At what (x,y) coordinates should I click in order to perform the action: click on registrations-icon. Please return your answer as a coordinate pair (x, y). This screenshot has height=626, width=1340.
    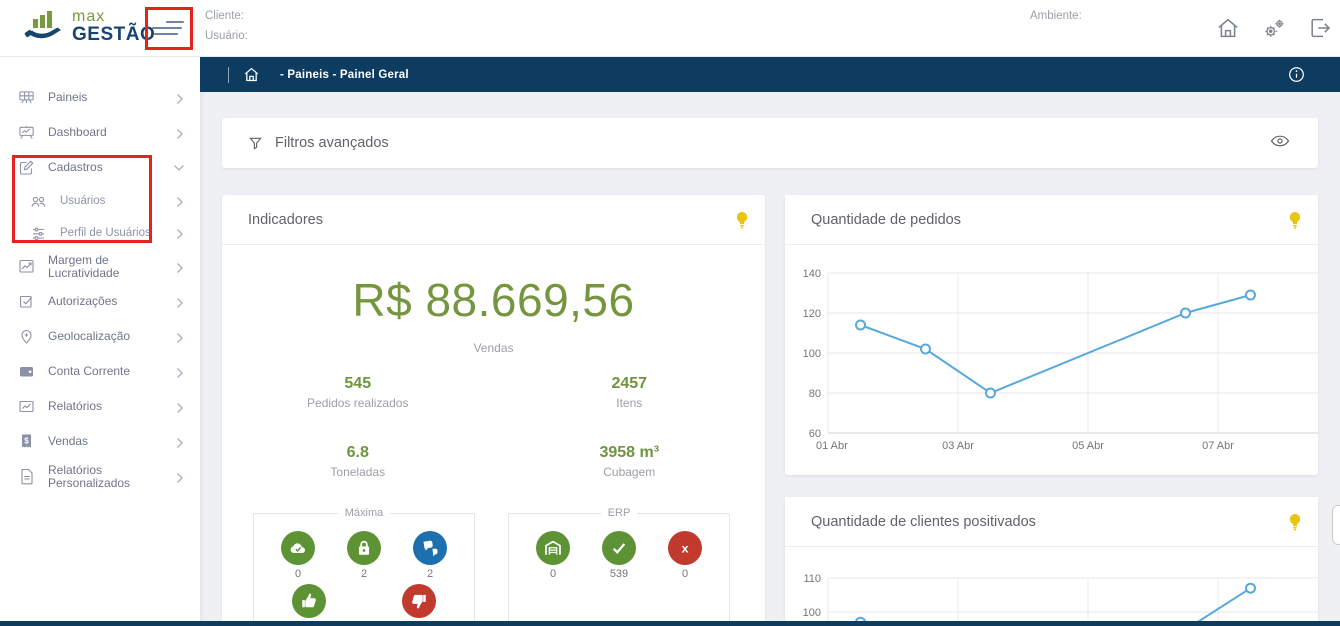
    Looking at the image, I should click on (26, 167).